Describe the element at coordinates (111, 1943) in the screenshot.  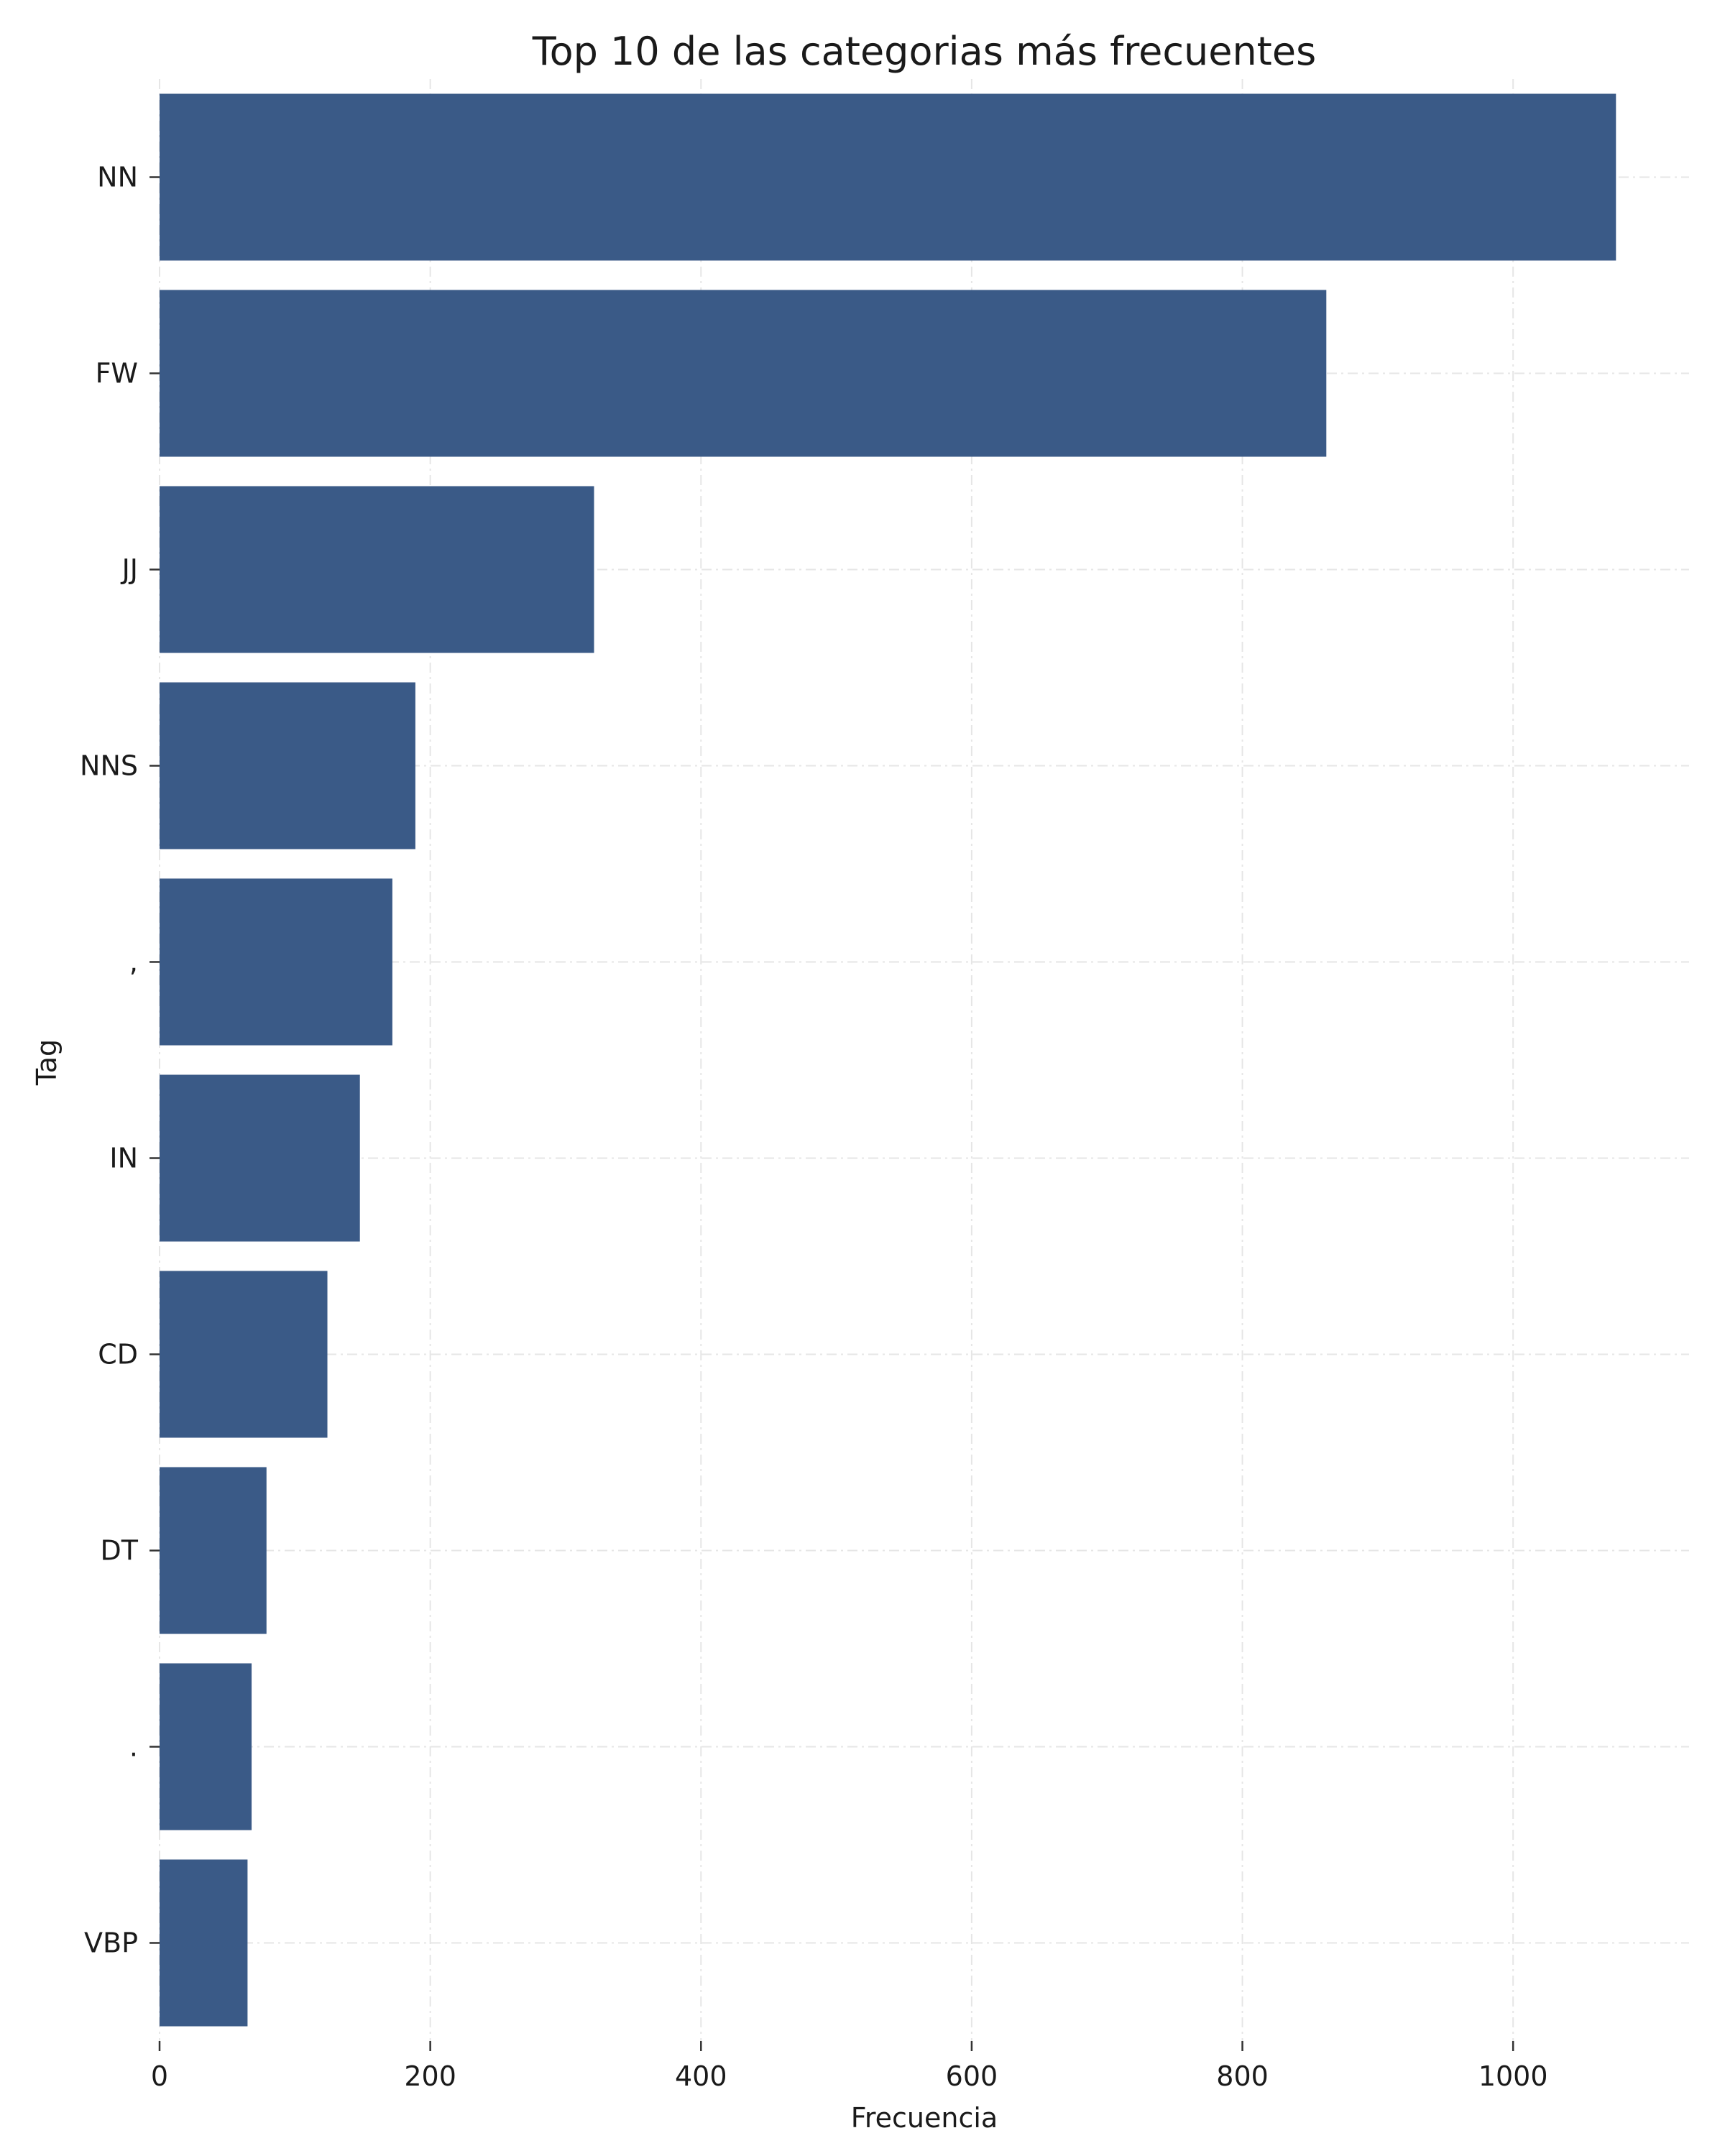
I see `y-tick-label: VBP` at that location.